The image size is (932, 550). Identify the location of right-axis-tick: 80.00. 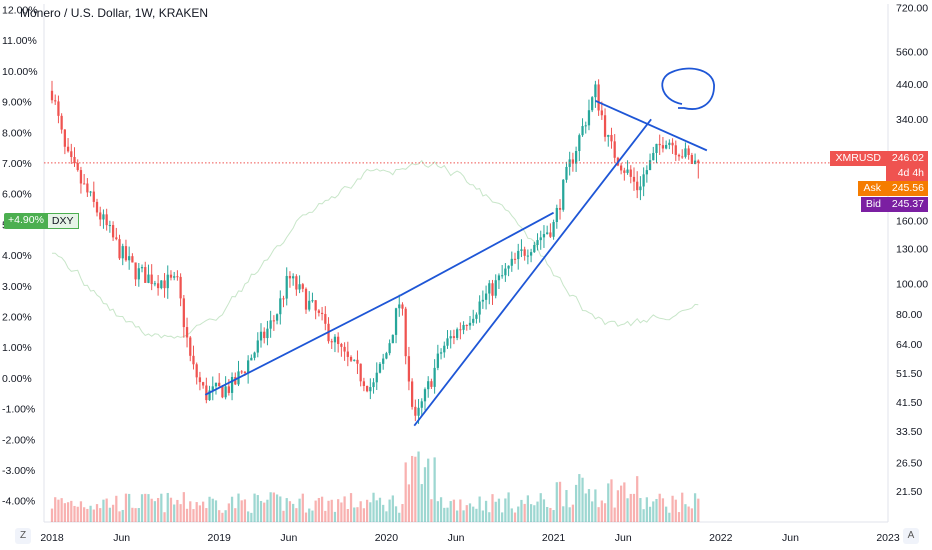
(909, 315).